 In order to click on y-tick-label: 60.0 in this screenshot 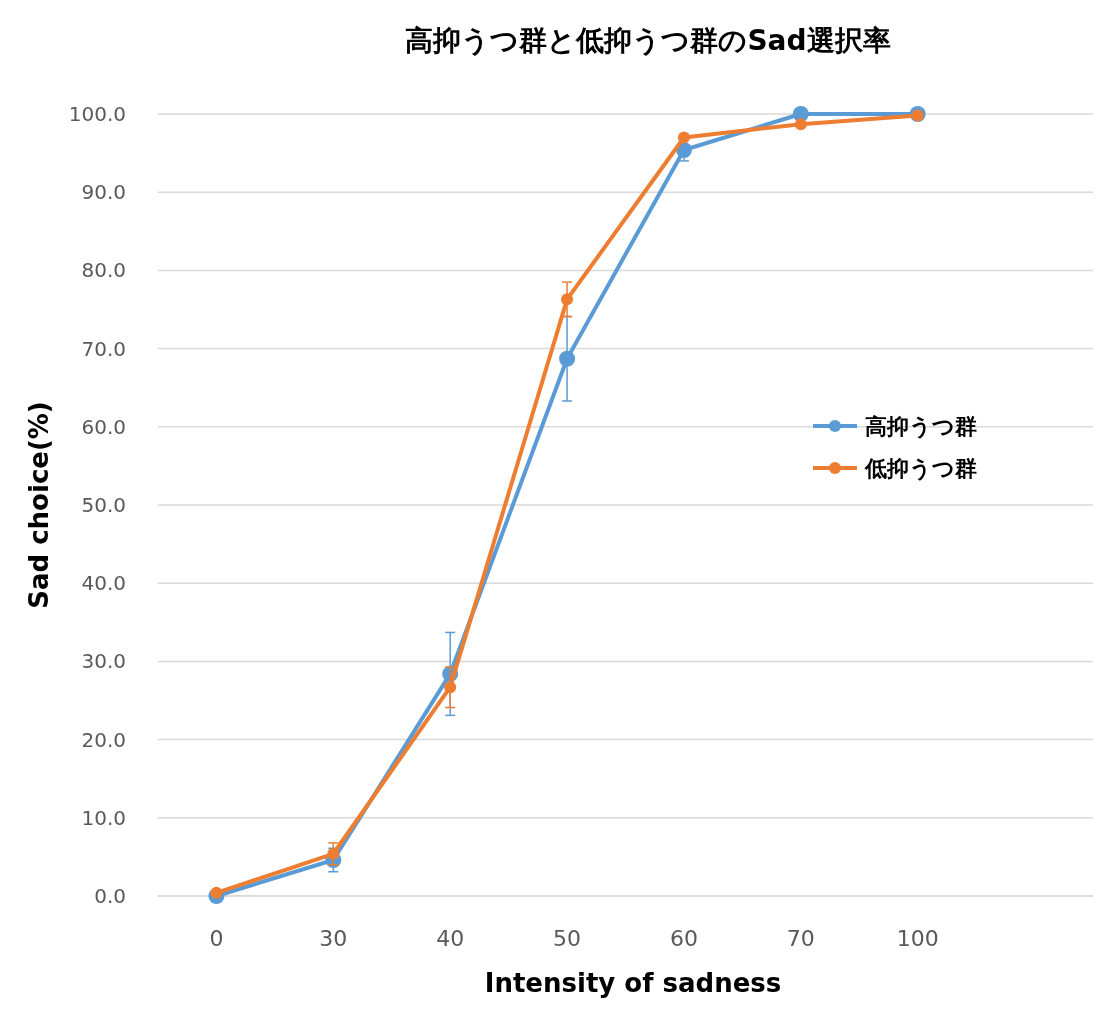, I will do `click(103, 426)`.